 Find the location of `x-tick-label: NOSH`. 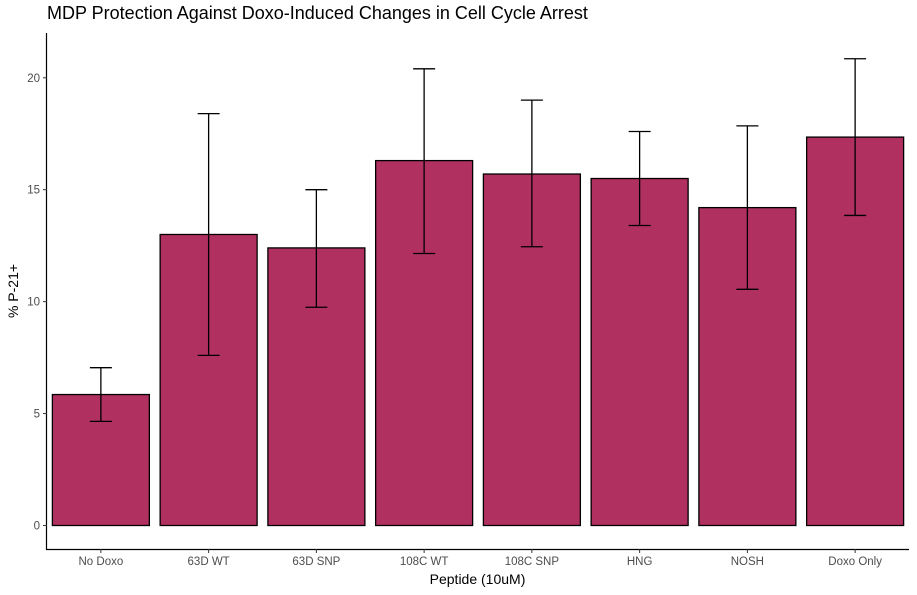

x-tick-label: NOSH is located at coordinates (747, 562).